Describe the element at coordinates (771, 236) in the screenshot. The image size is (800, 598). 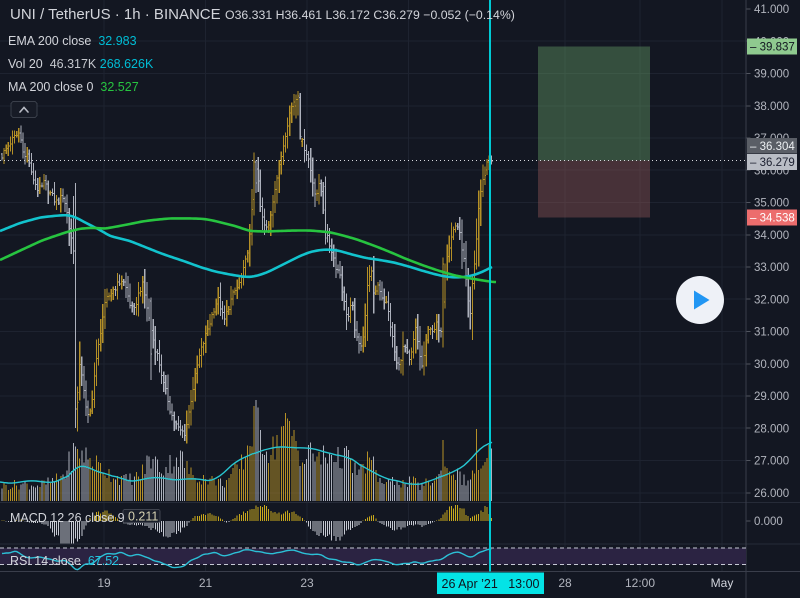
I see `svg-text: 34.000` at that location.